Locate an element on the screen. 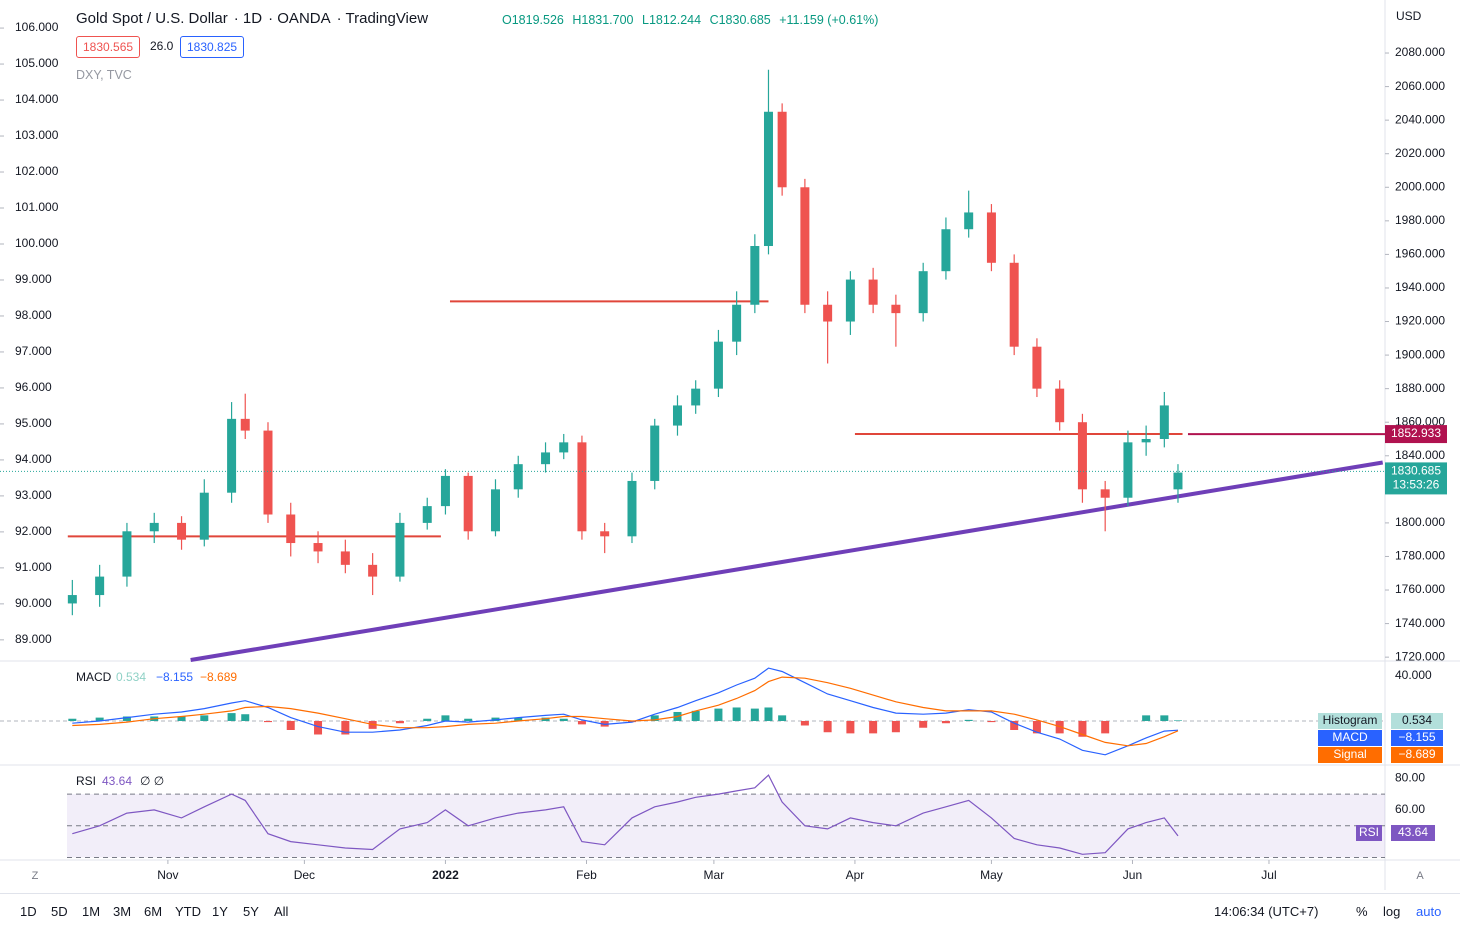 Image resolution: width=1460 pixels, height=931 pixels. rsi-pane: 80.00 60.00 RSI 43.64 ∅ ∅ RSI 43.64 is located at coordinates (751, 814).